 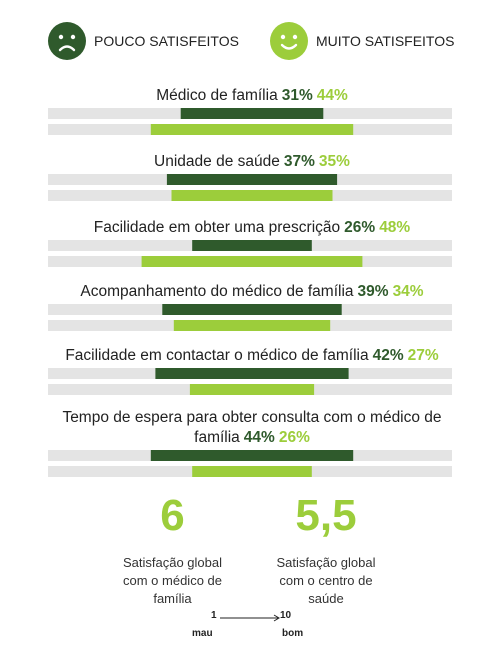 I want to click on legend-label-poor: POUCO SATISFEITOS, so click(x=166, y=41).